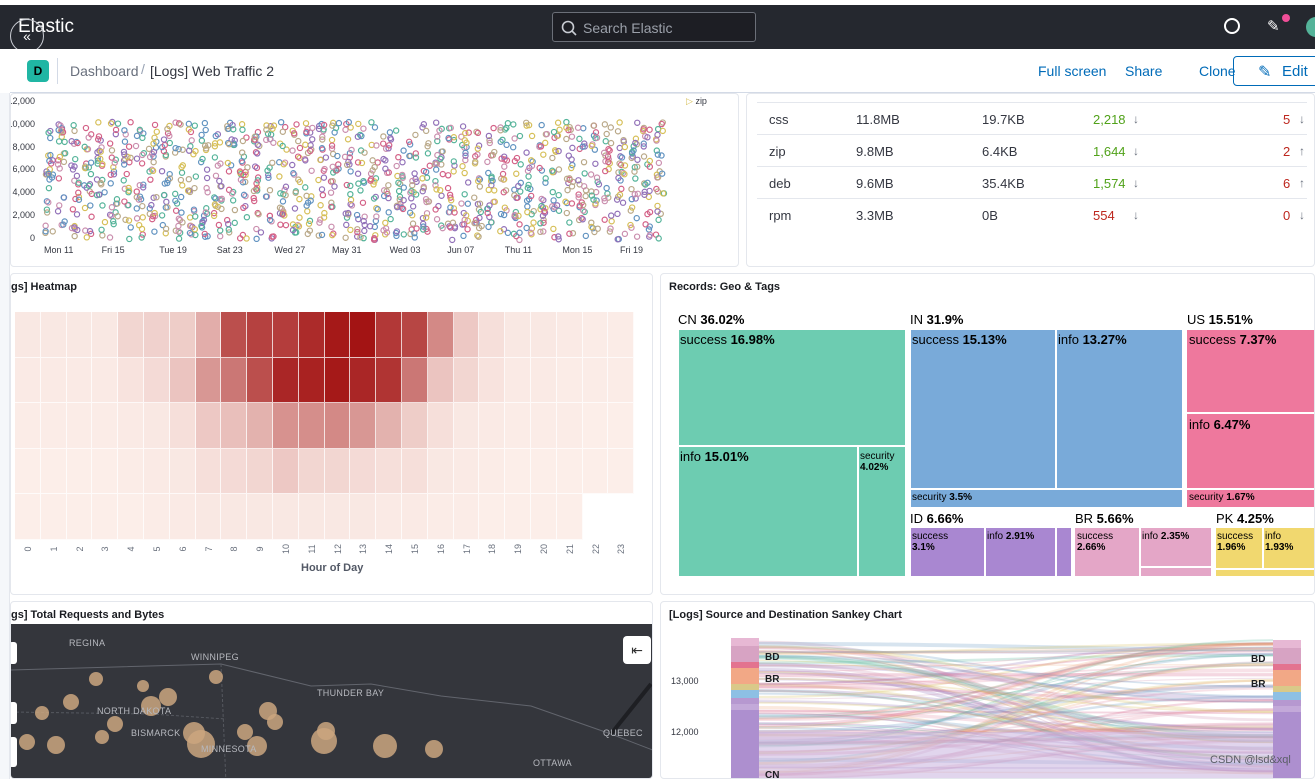 The height and width of the screenshot is (779, 1315). Describe the element at coordinates (1274, 71) in the screenshot. I see `edit-button: ✎ Edit` at that location.